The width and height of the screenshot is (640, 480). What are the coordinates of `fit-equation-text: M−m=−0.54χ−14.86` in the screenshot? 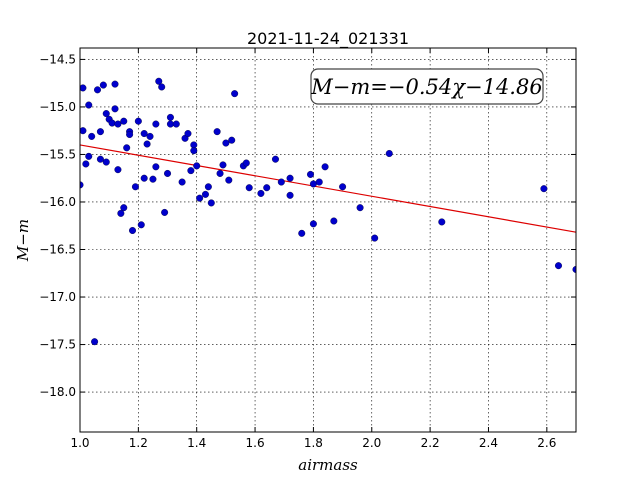 It's located at (426, 87).